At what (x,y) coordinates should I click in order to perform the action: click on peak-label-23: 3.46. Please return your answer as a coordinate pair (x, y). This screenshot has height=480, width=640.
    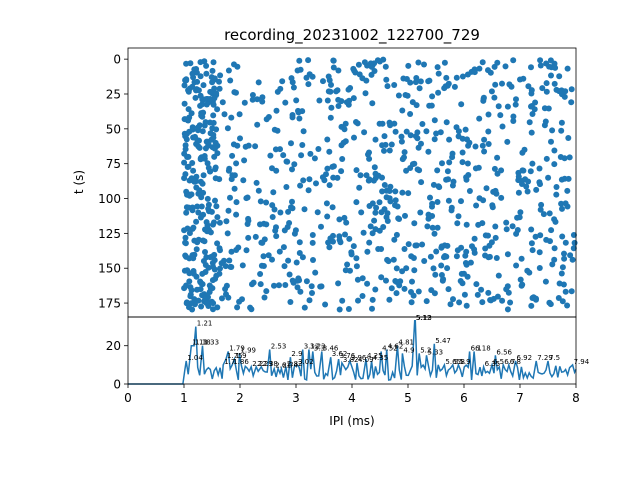
    Looking at the image, I should click on (331, 349).